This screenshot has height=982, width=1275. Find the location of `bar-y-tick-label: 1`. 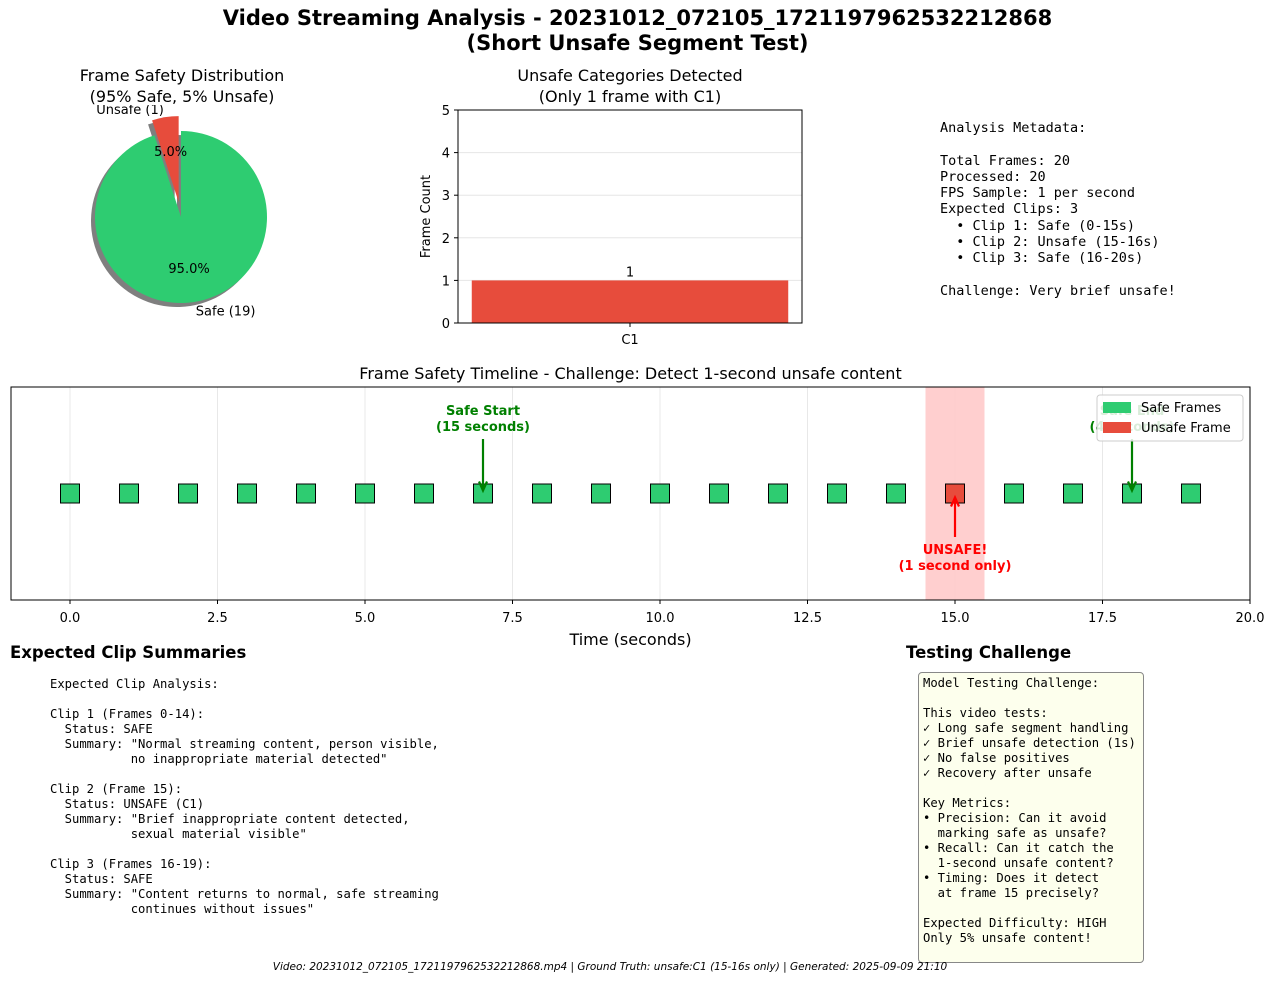

bar-y-tick-label: 1 is located at coordinates (446, 281).